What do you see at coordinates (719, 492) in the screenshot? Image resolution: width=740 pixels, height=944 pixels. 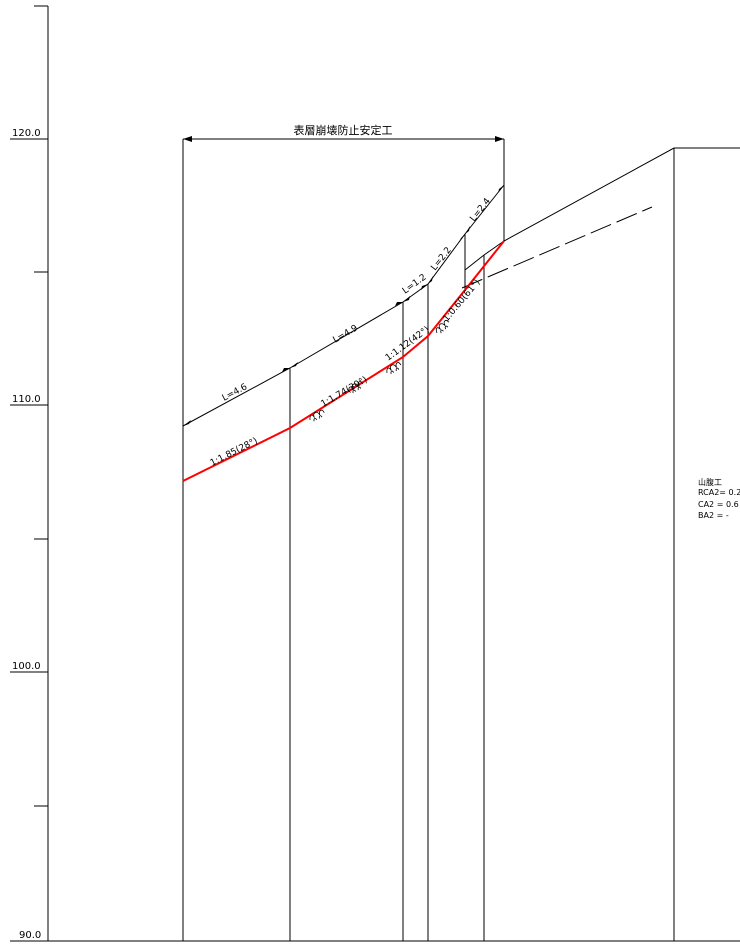 I see `note-line: RCA2= 0.2` at bounding box center [719, 492].